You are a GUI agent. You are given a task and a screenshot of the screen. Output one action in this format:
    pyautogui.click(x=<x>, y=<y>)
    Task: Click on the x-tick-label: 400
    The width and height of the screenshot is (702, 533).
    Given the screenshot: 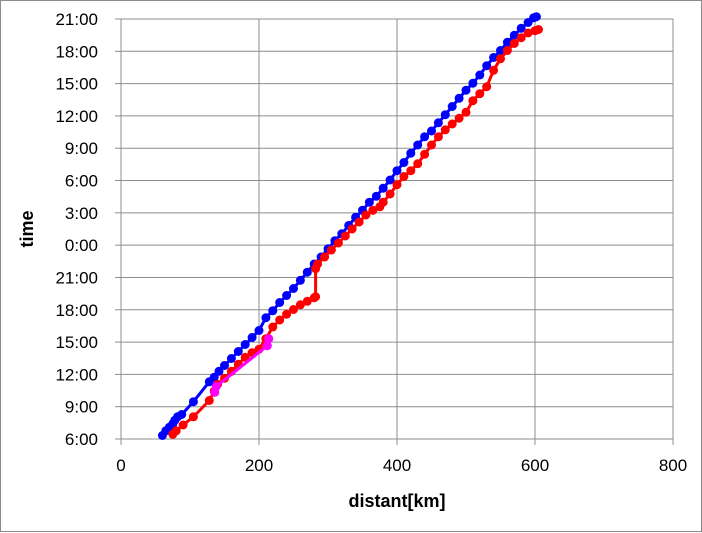 What is the action you would take?
    pyautogui.click(x=397, y=465)
    